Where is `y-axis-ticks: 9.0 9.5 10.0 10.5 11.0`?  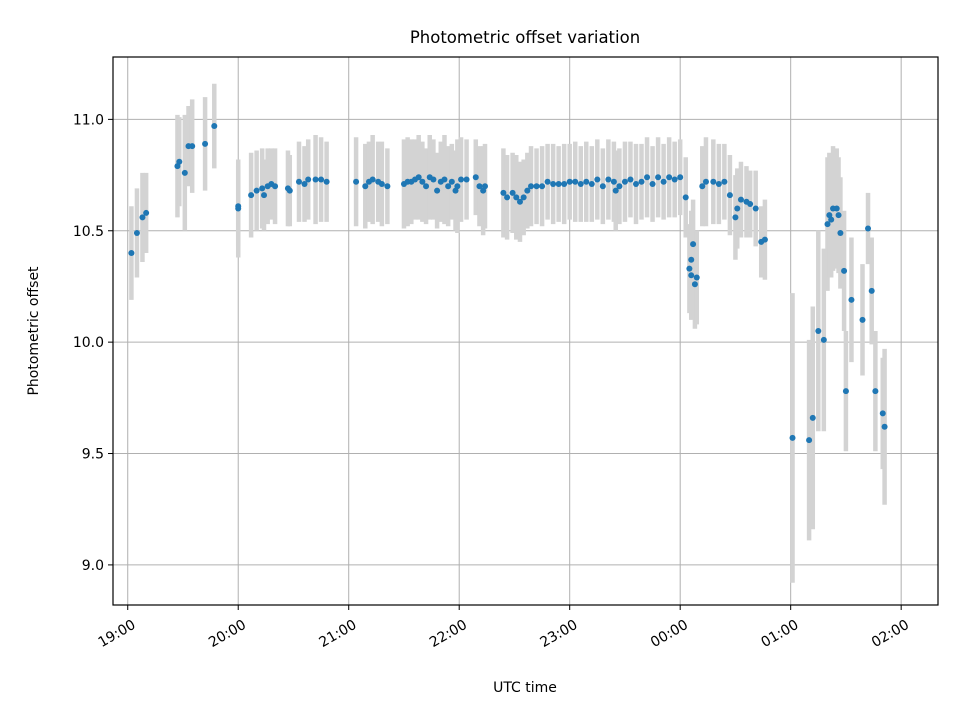 y-axis-ticks: 9.0 9.5 10.0 10.5 11.0 is located at coordinates (93, 343).